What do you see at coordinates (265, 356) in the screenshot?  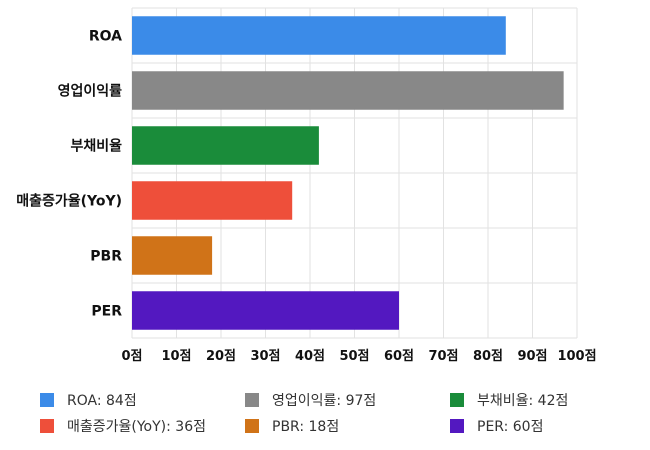 I see `x-tick-label-3: 30점` at bounding box center [265, 356].